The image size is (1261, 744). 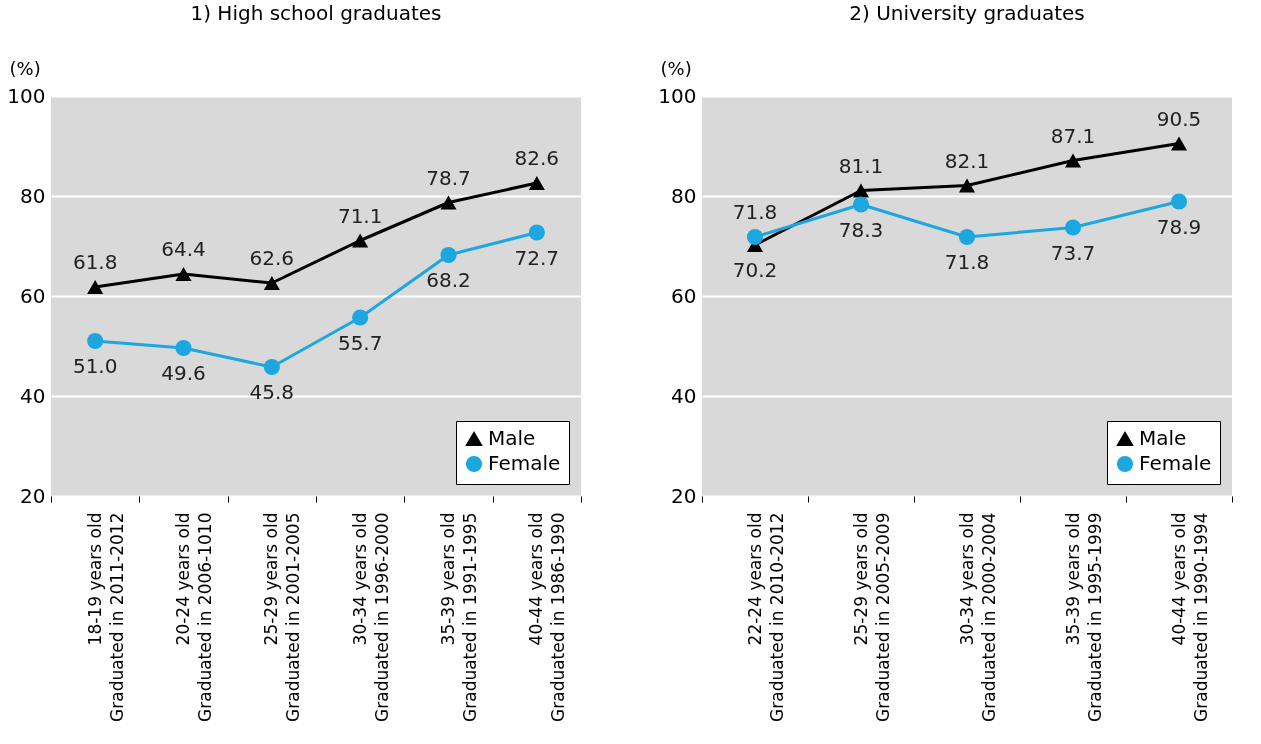 What do you see at coordinates (1179, 226) in the screenshot?
I see `data-label: 78.9` at bounding box center [1179, 226].